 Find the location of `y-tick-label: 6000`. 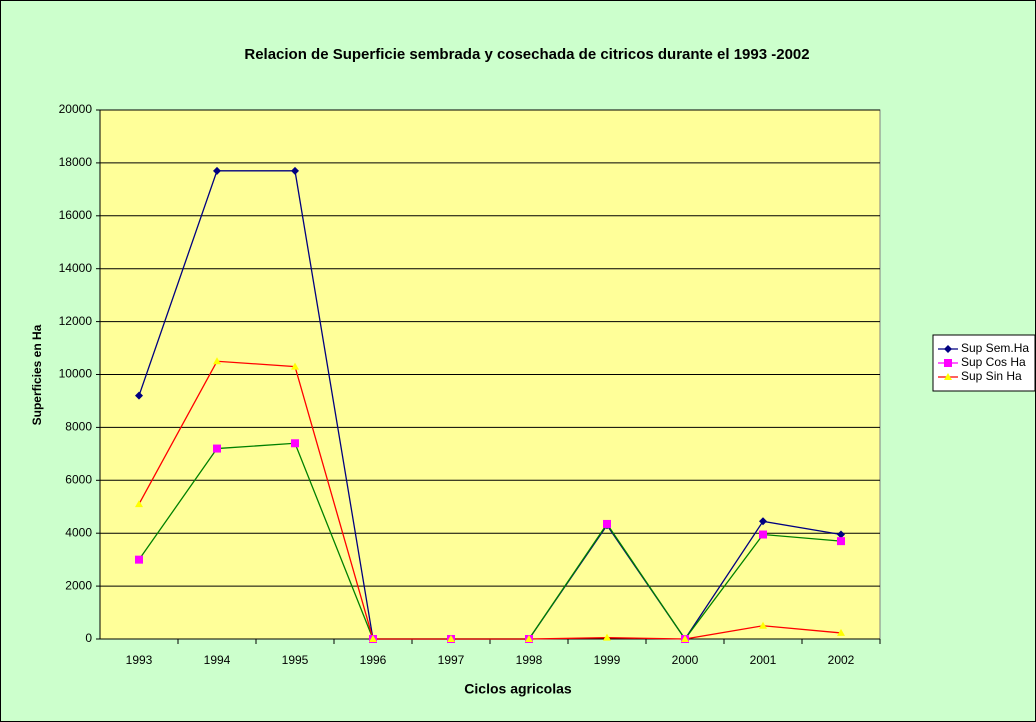

y-tick-label: 6000 is located at coordinates (78, 479).